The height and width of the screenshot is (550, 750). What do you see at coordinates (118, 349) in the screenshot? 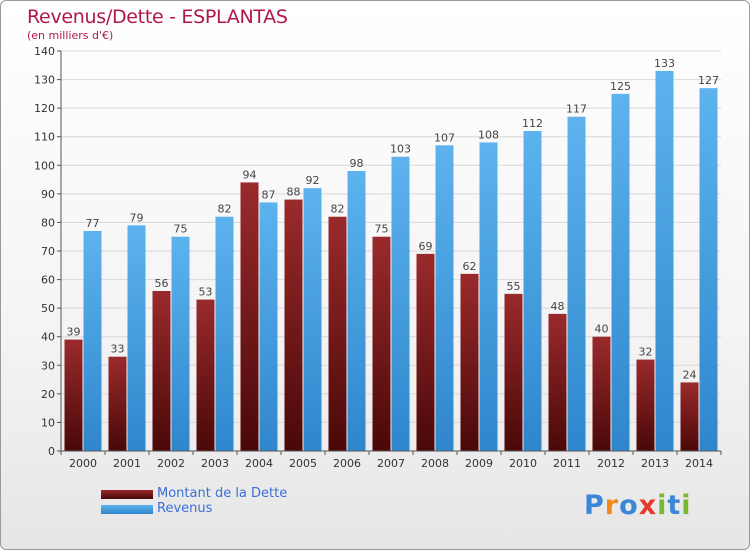
I see `value-label-dette: 33` at bounding box center [118, 349].